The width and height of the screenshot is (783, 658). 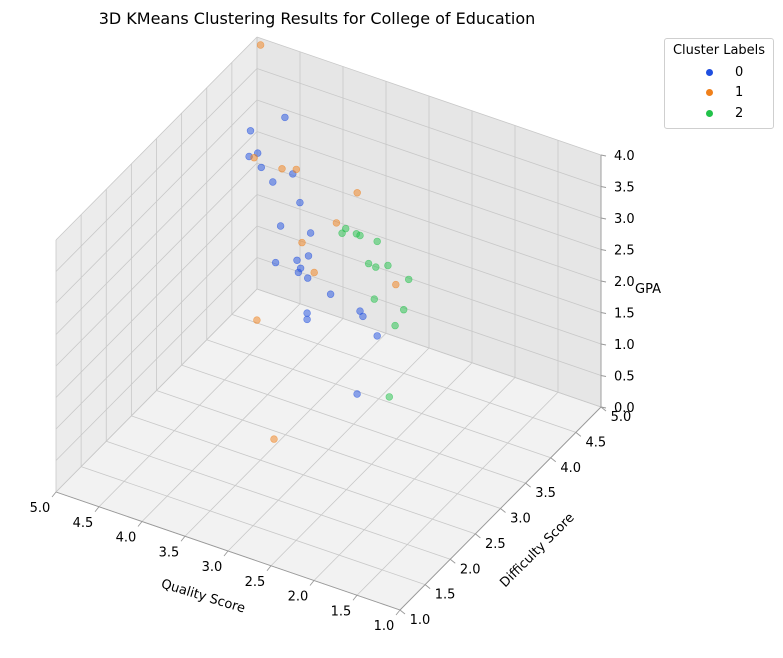 I want to click on legend-label-2: 2, so click(x=739, y=113).